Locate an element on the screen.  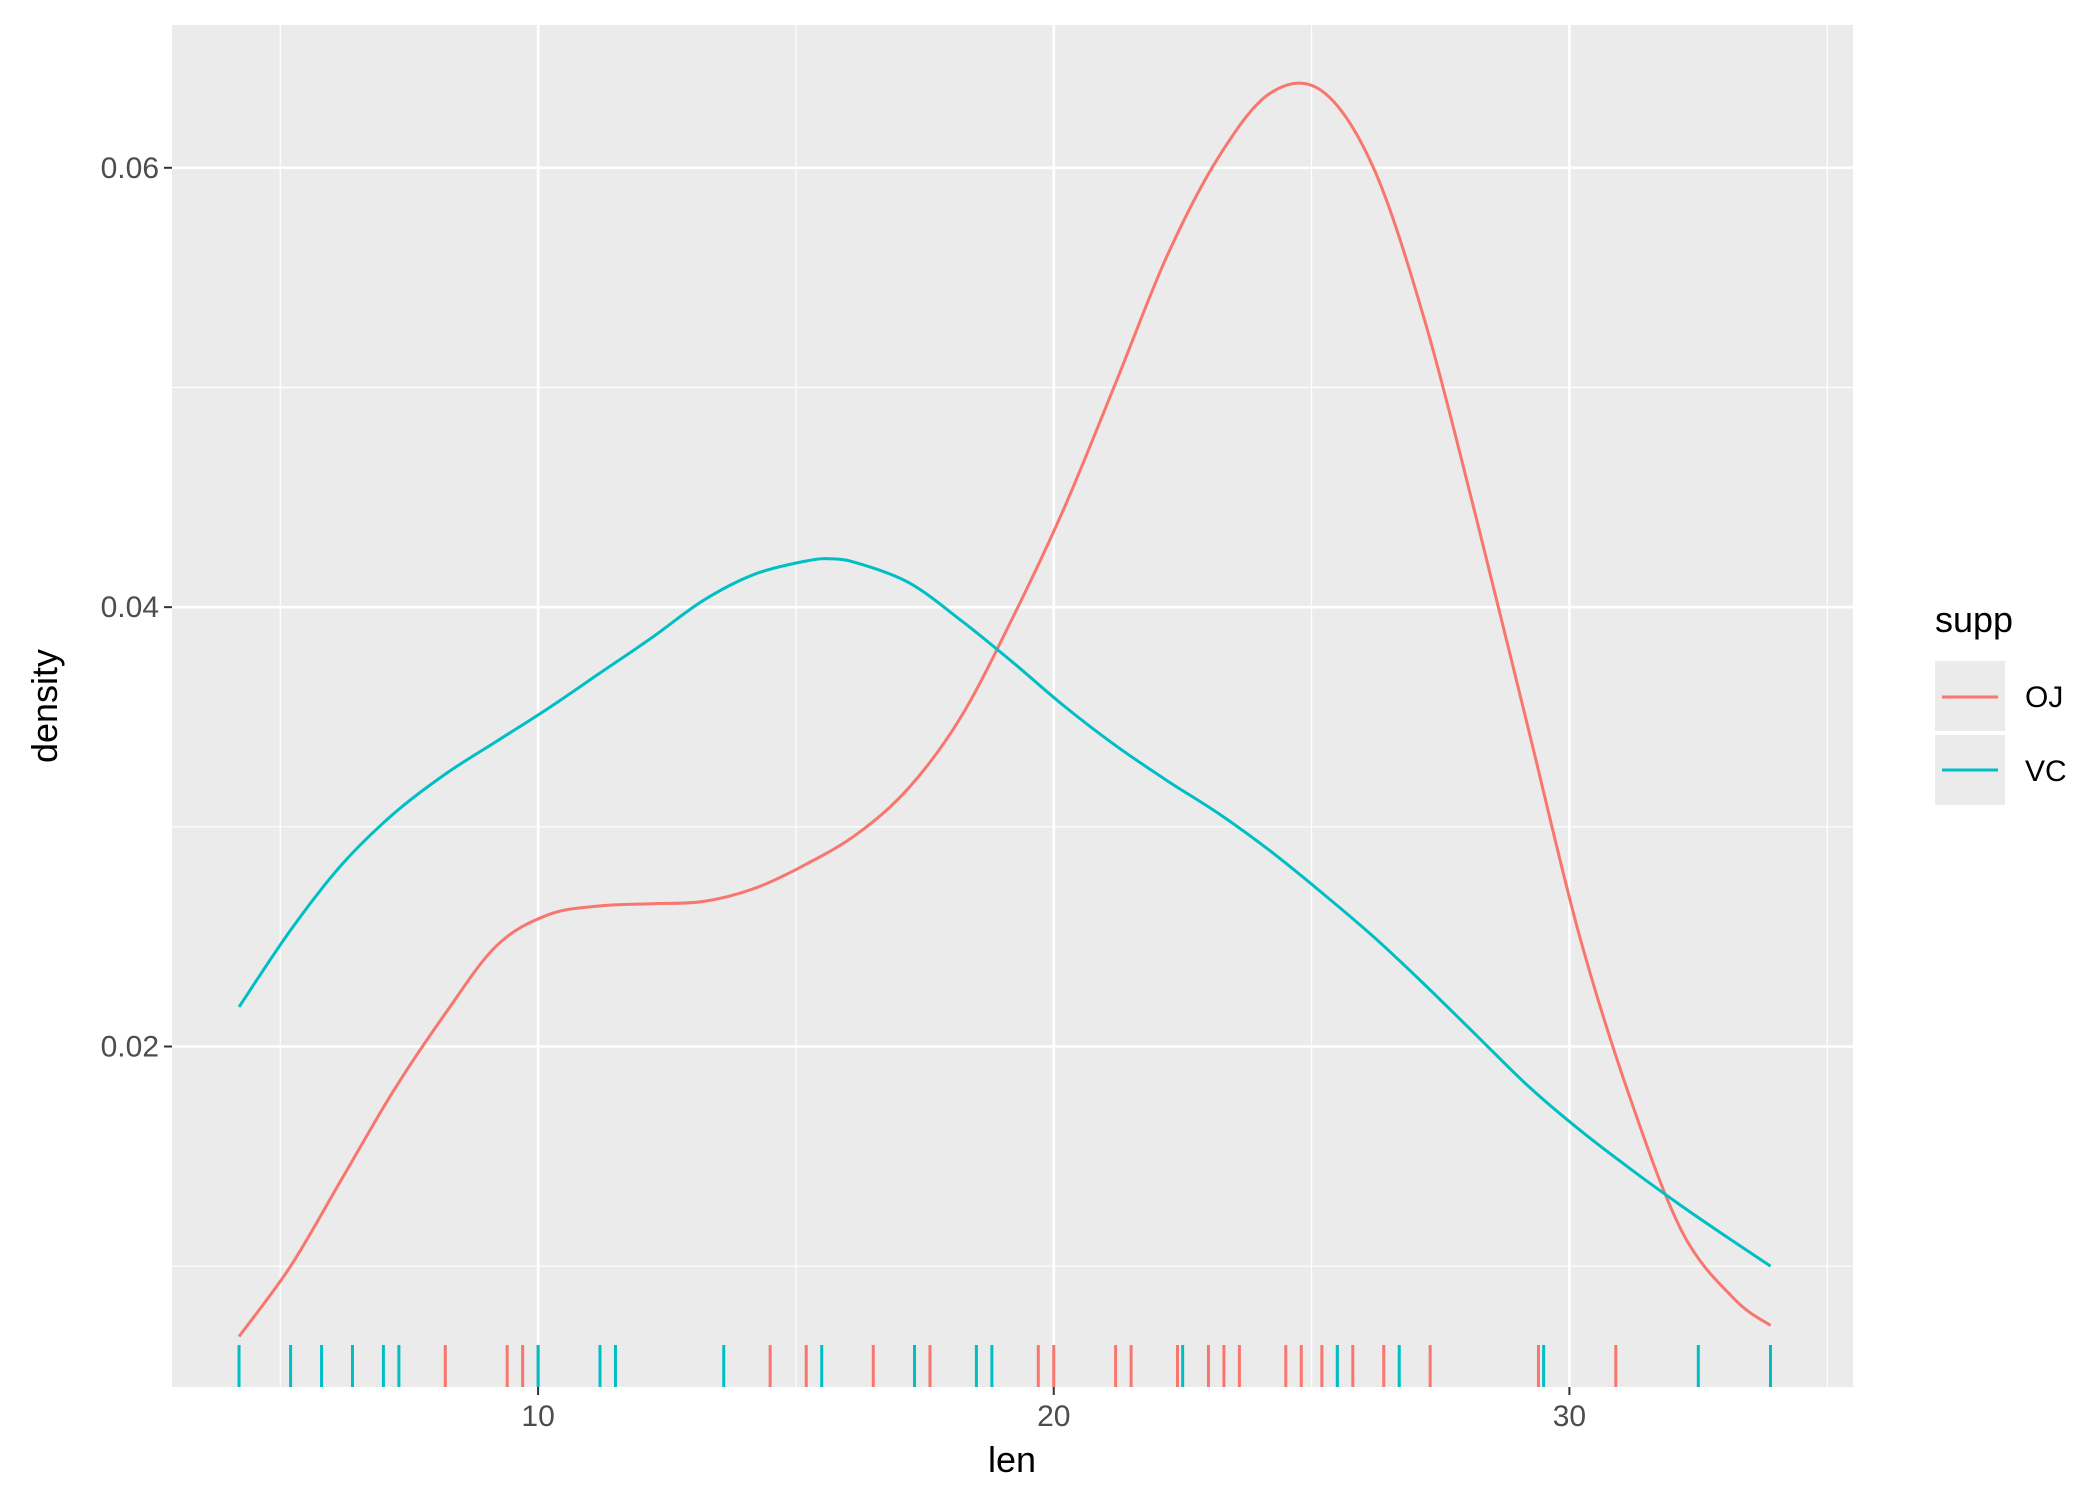
y-tick-label: 0.02 is located at coordinates (130, 1047).